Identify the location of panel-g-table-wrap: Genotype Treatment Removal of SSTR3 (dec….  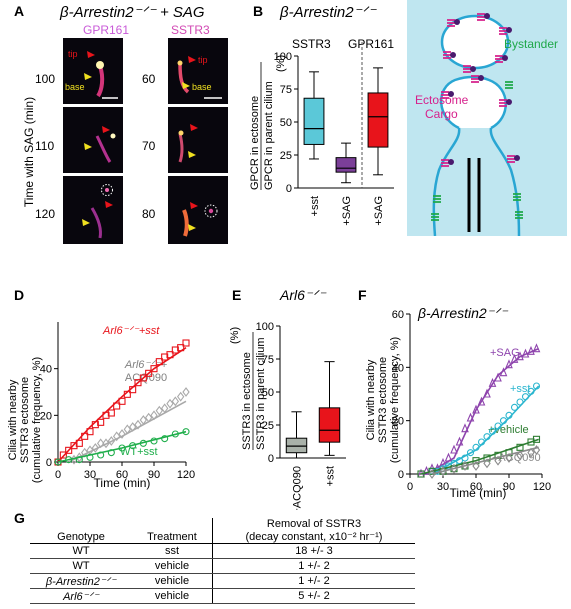
(222, 561).